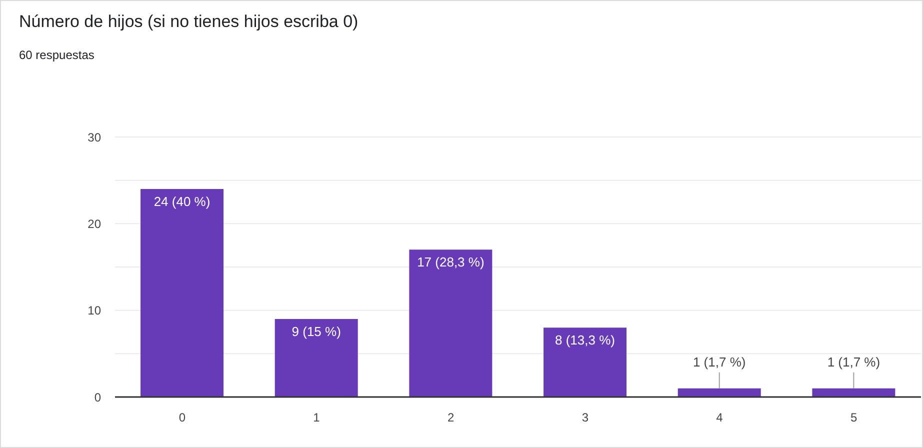  I want to click on y-tick-label: 20, so click(95, 223).